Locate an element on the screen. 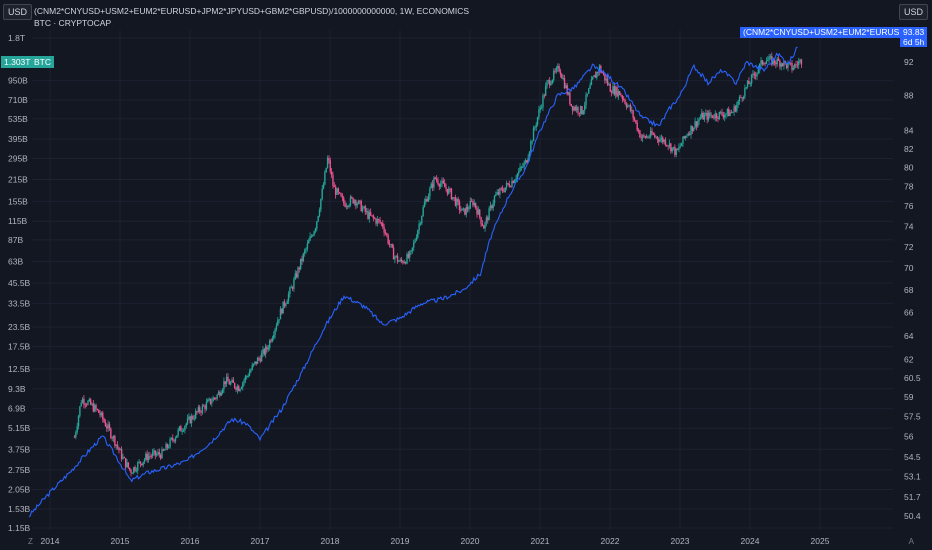 The image size is (932, 550). currency-right-button: USD is located at coordinates (913, 12).